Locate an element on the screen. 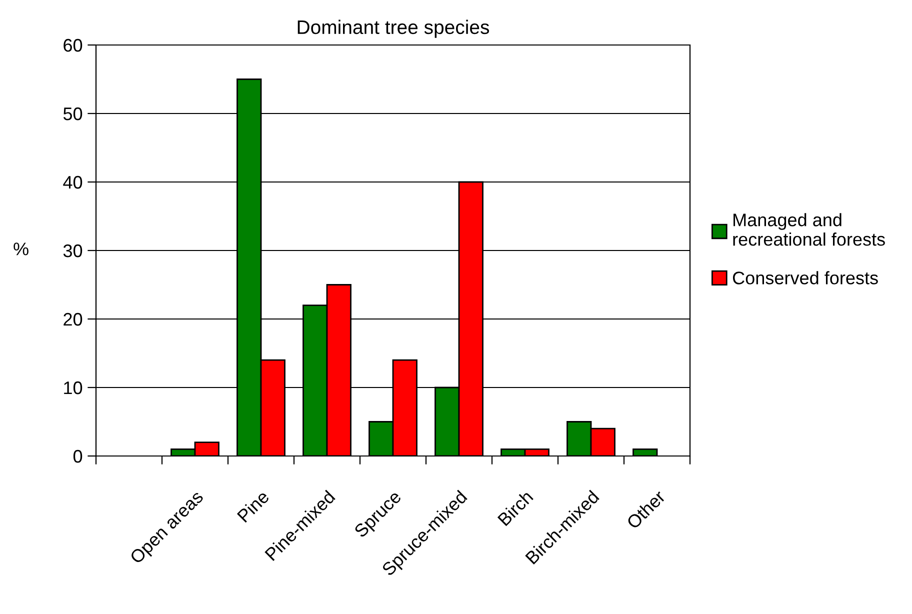 The width and height of the screenshot is (912, 614). y-axis-title: % is located at coordinates (21, 249).